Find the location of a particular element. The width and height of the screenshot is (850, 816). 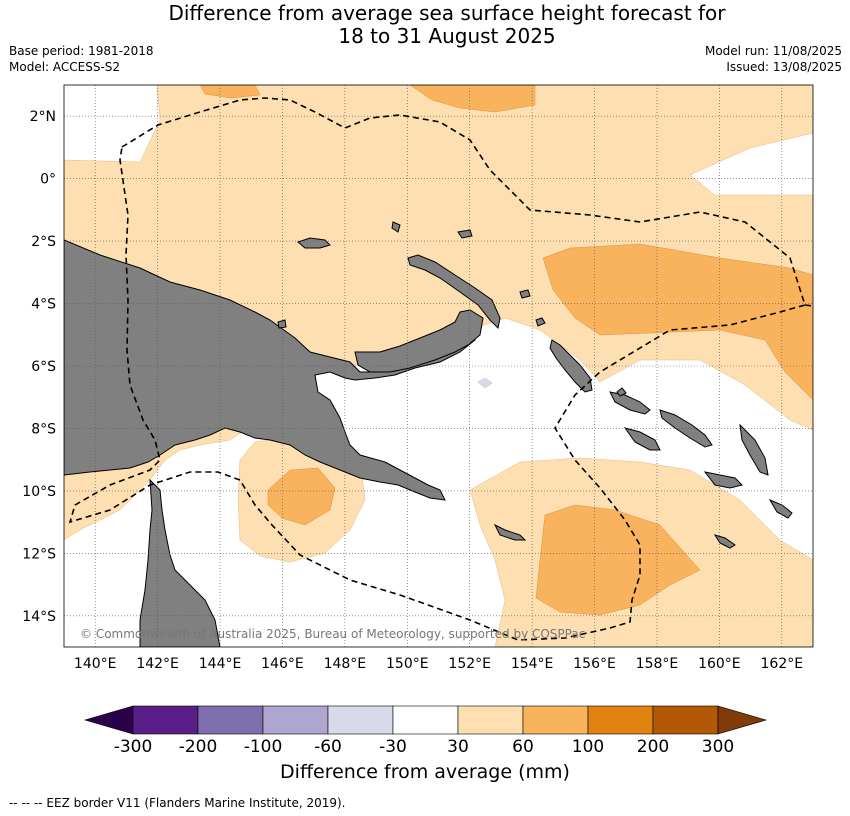

longitude-tick-label: 156°E is located at coordinates (594, 664).